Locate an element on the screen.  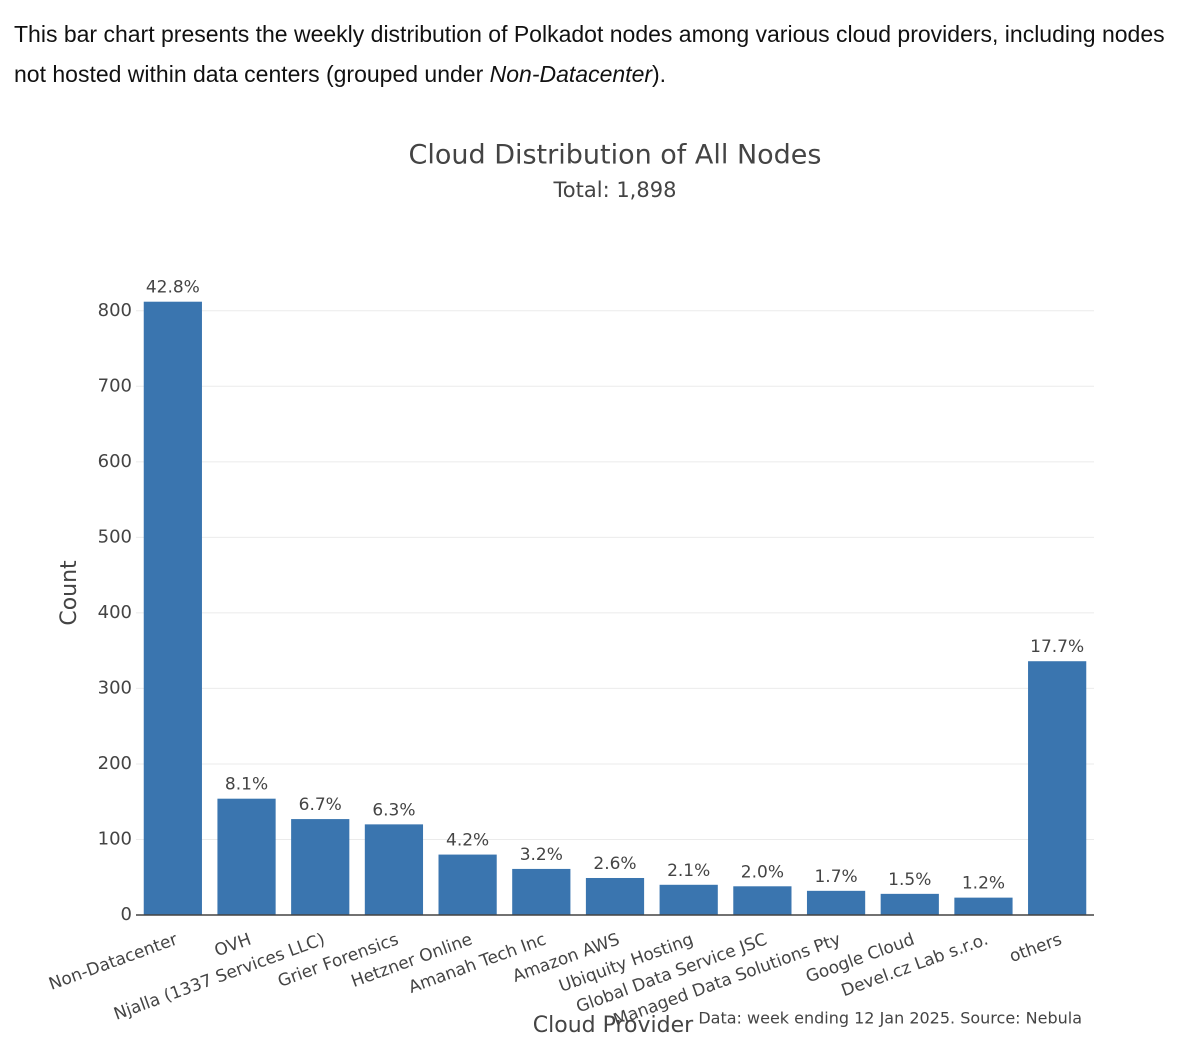
value-label: 3.2% is located at coordinates (541, 855).